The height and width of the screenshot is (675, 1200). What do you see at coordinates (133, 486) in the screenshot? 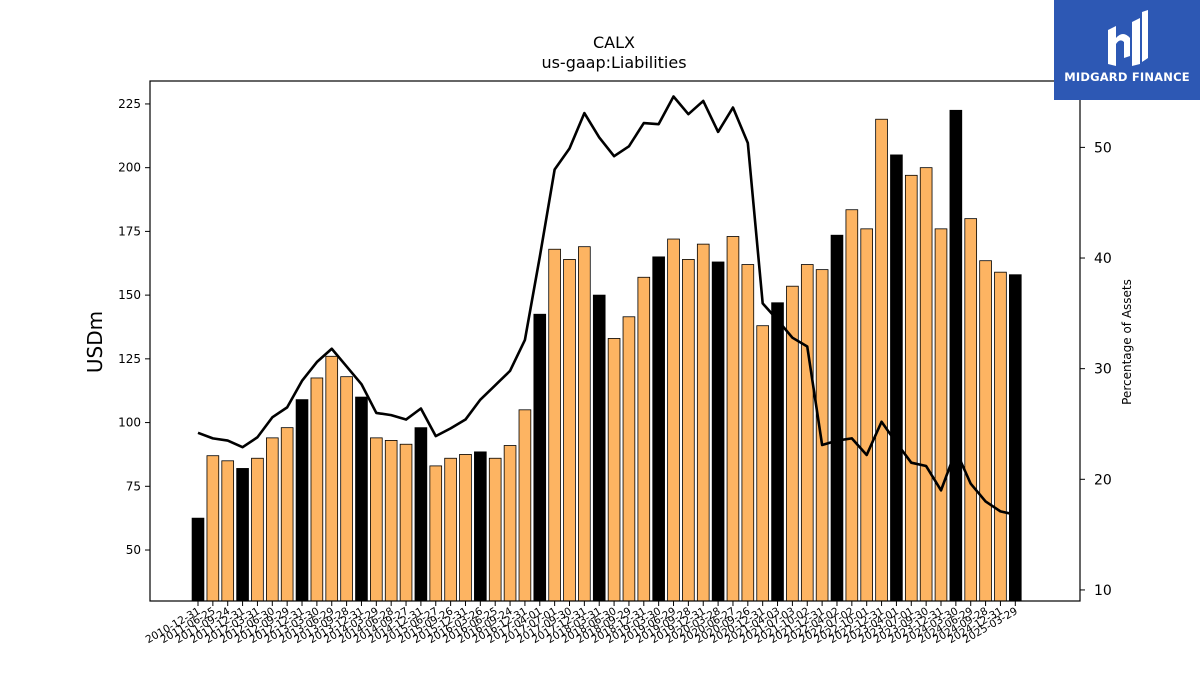
I see `y-tick-label: 75` at bounding box center [133, 486].